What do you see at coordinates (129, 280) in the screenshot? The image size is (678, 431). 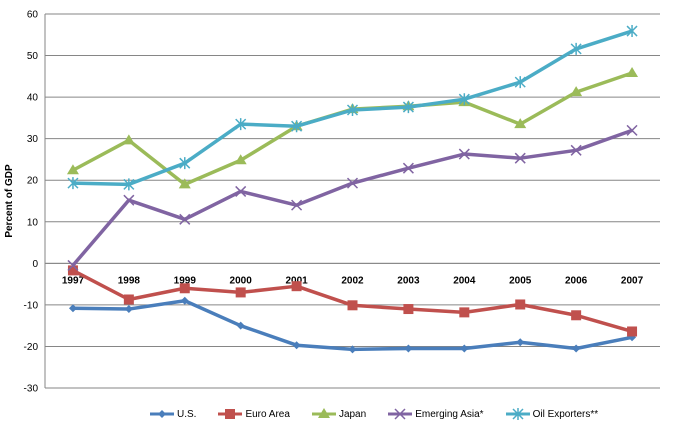 I see `x-tick-label: 1998` at bounding box center [129, 280].